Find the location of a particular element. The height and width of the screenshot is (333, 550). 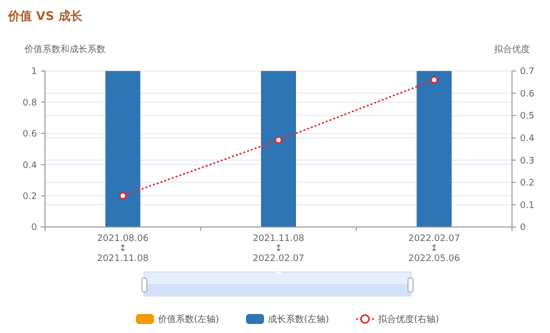

y-tick-label: 0.4 is located at coordinates (30, 165).